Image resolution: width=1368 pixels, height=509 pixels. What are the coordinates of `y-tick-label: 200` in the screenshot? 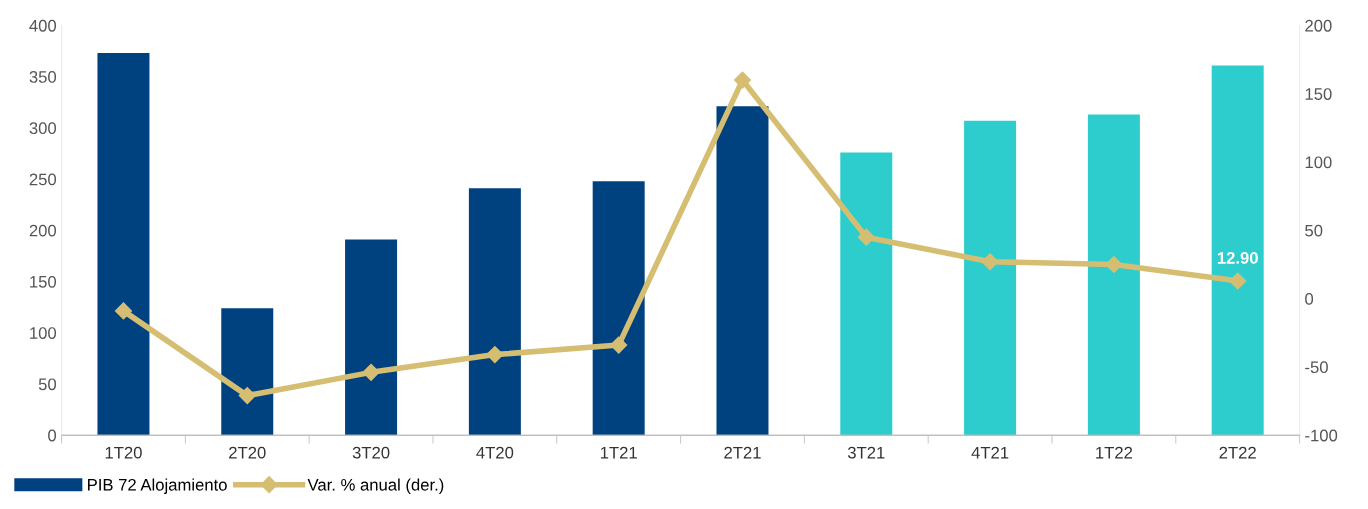 It's located at (43, 230).